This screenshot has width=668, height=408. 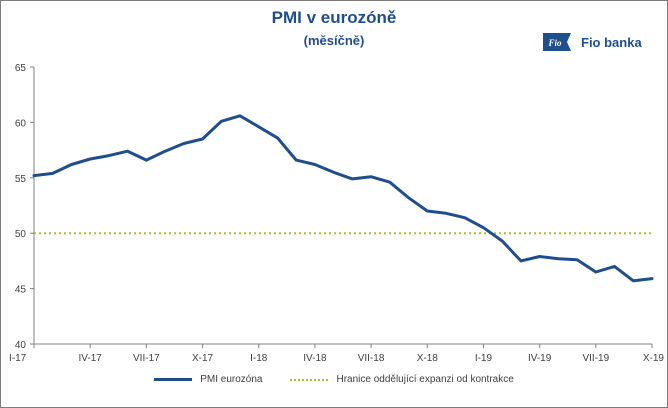 I want to click on legend-swatch-pmi, so click(x=173, y=379).